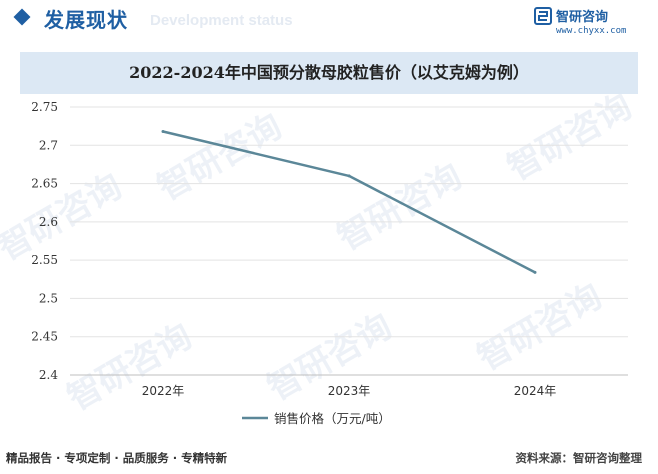 The width and height of the screenshot is (658, 474). Describe the element at coordinates (48, 145) in the screenshot. I see `y-tick-label: 2.7` at that location.